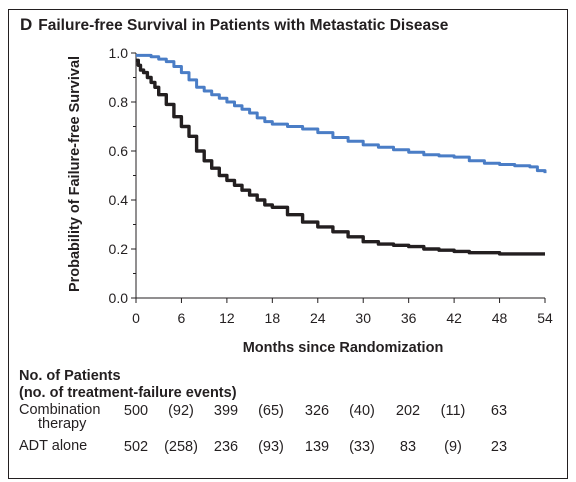 The image size is (576, 482). I want to click on risk-cell: 236, so click(226, 447).